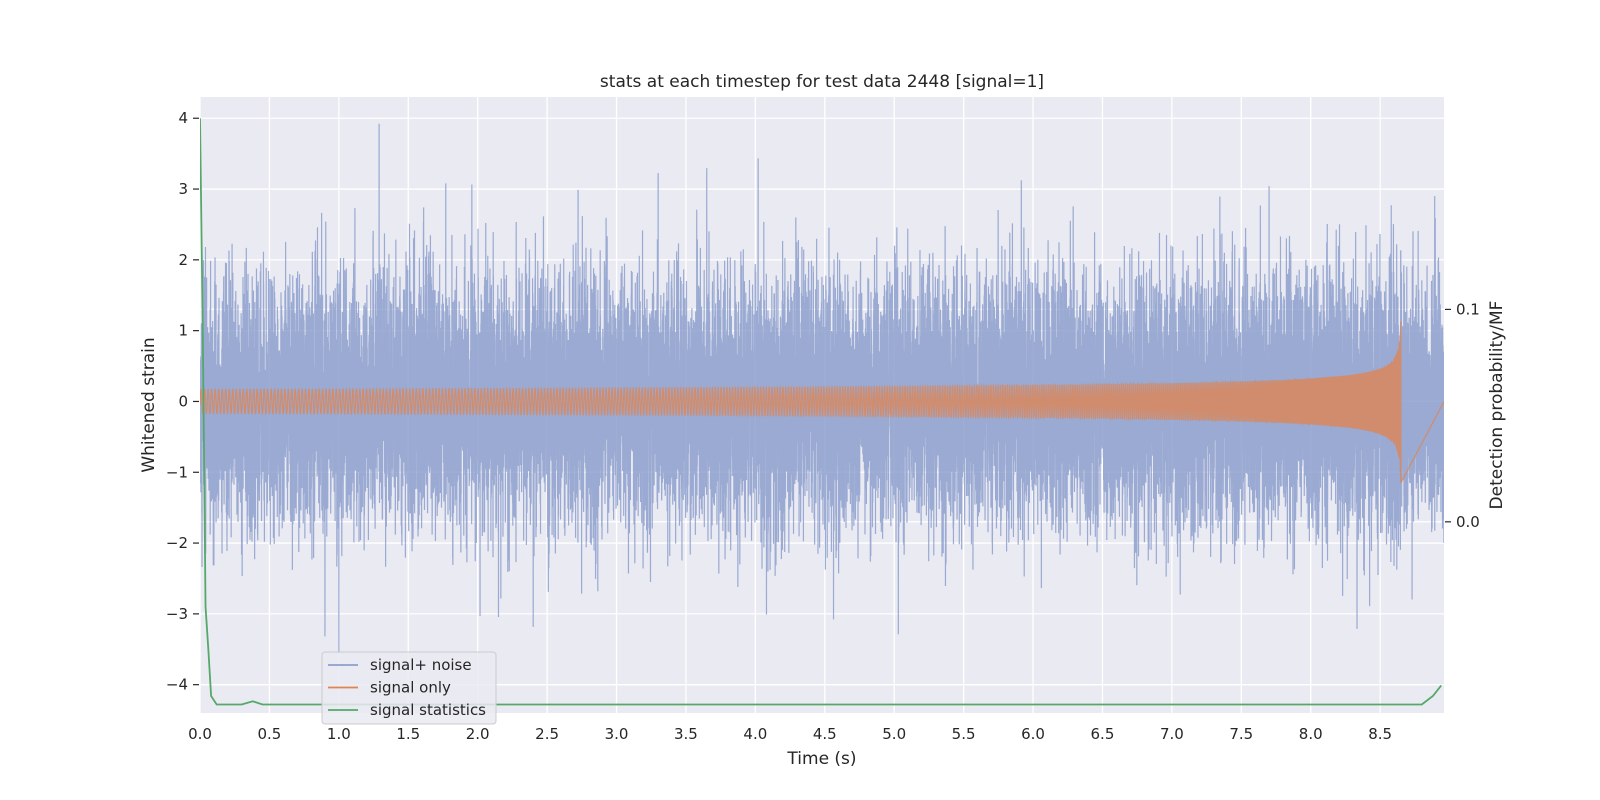 This screenshot has height=800, width=1600. What do you see at coordinates (421, 665) in the screenshot?
I see `legend-entry-signal-noise: signal+ noise` at bounding box center [421, 665].